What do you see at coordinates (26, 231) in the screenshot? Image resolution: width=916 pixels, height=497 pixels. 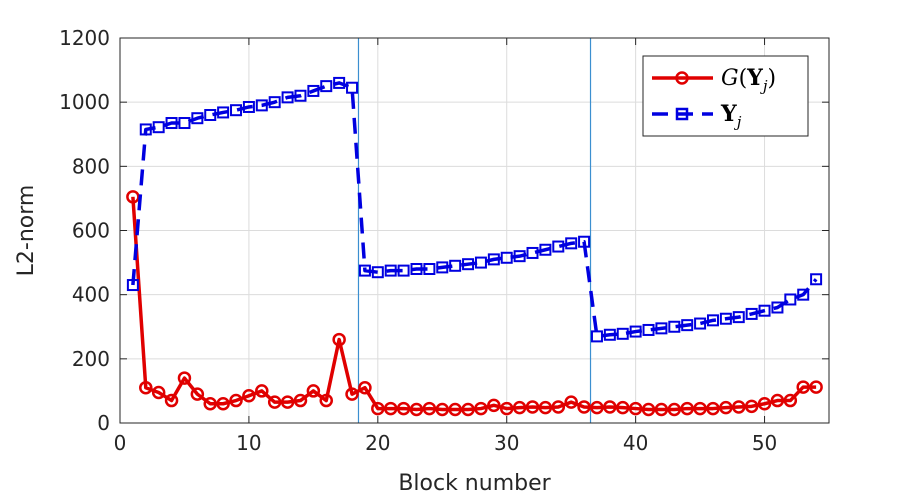 I see `y-axis-title: L2-norm` at bounding box center [26, 231].